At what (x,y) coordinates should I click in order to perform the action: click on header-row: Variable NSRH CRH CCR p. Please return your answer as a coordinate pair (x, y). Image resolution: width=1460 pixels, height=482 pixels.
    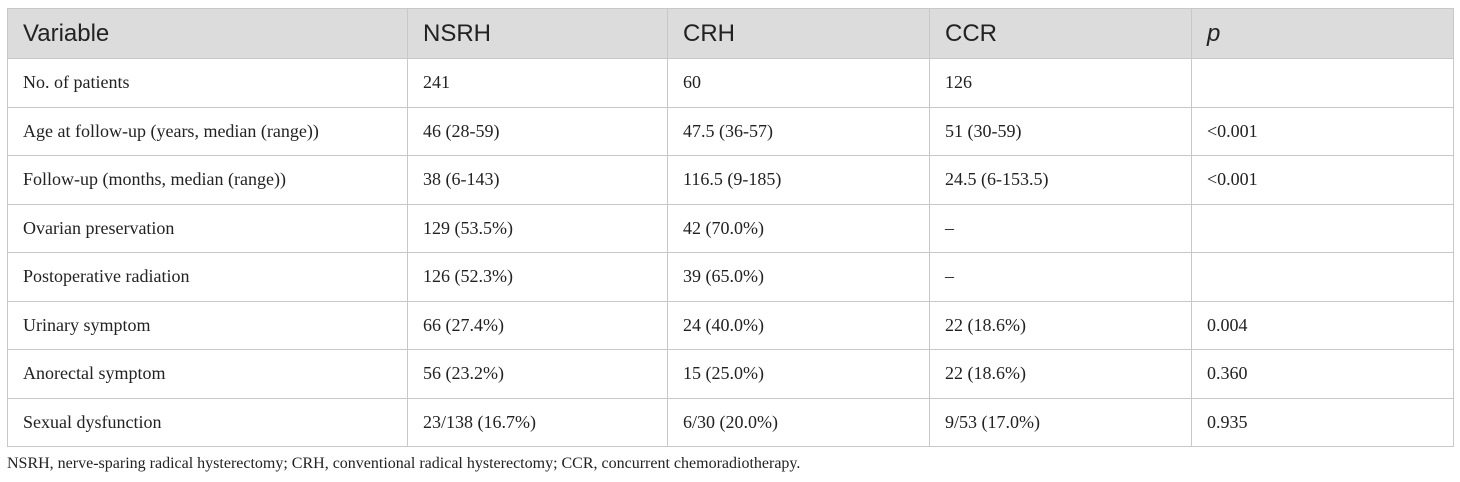
    Looking at the image, I should click on (730, 33).